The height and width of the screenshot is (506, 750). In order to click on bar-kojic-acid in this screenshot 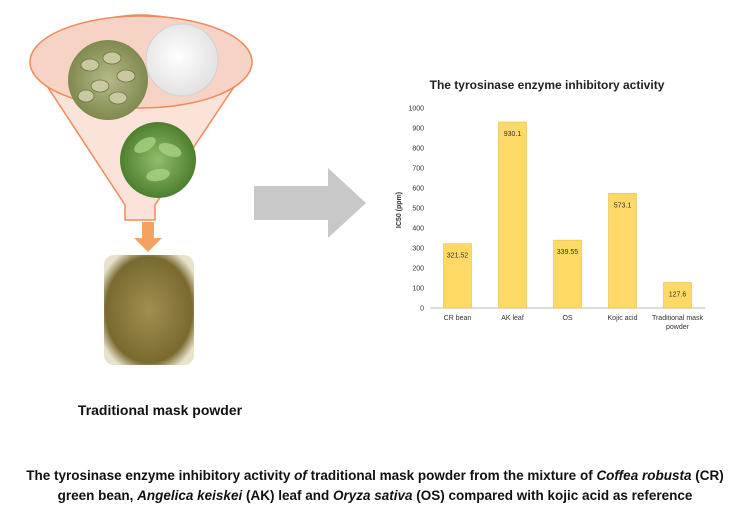, I will do `click(622, 251)`.